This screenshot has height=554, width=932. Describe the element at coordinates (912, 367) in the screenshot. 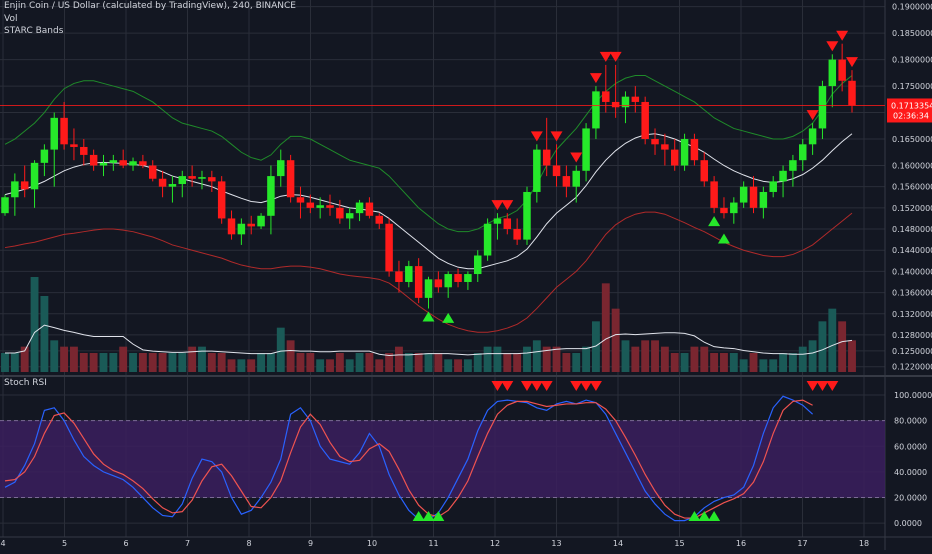

I see `price-axis-label: 0.1220000` at that location.